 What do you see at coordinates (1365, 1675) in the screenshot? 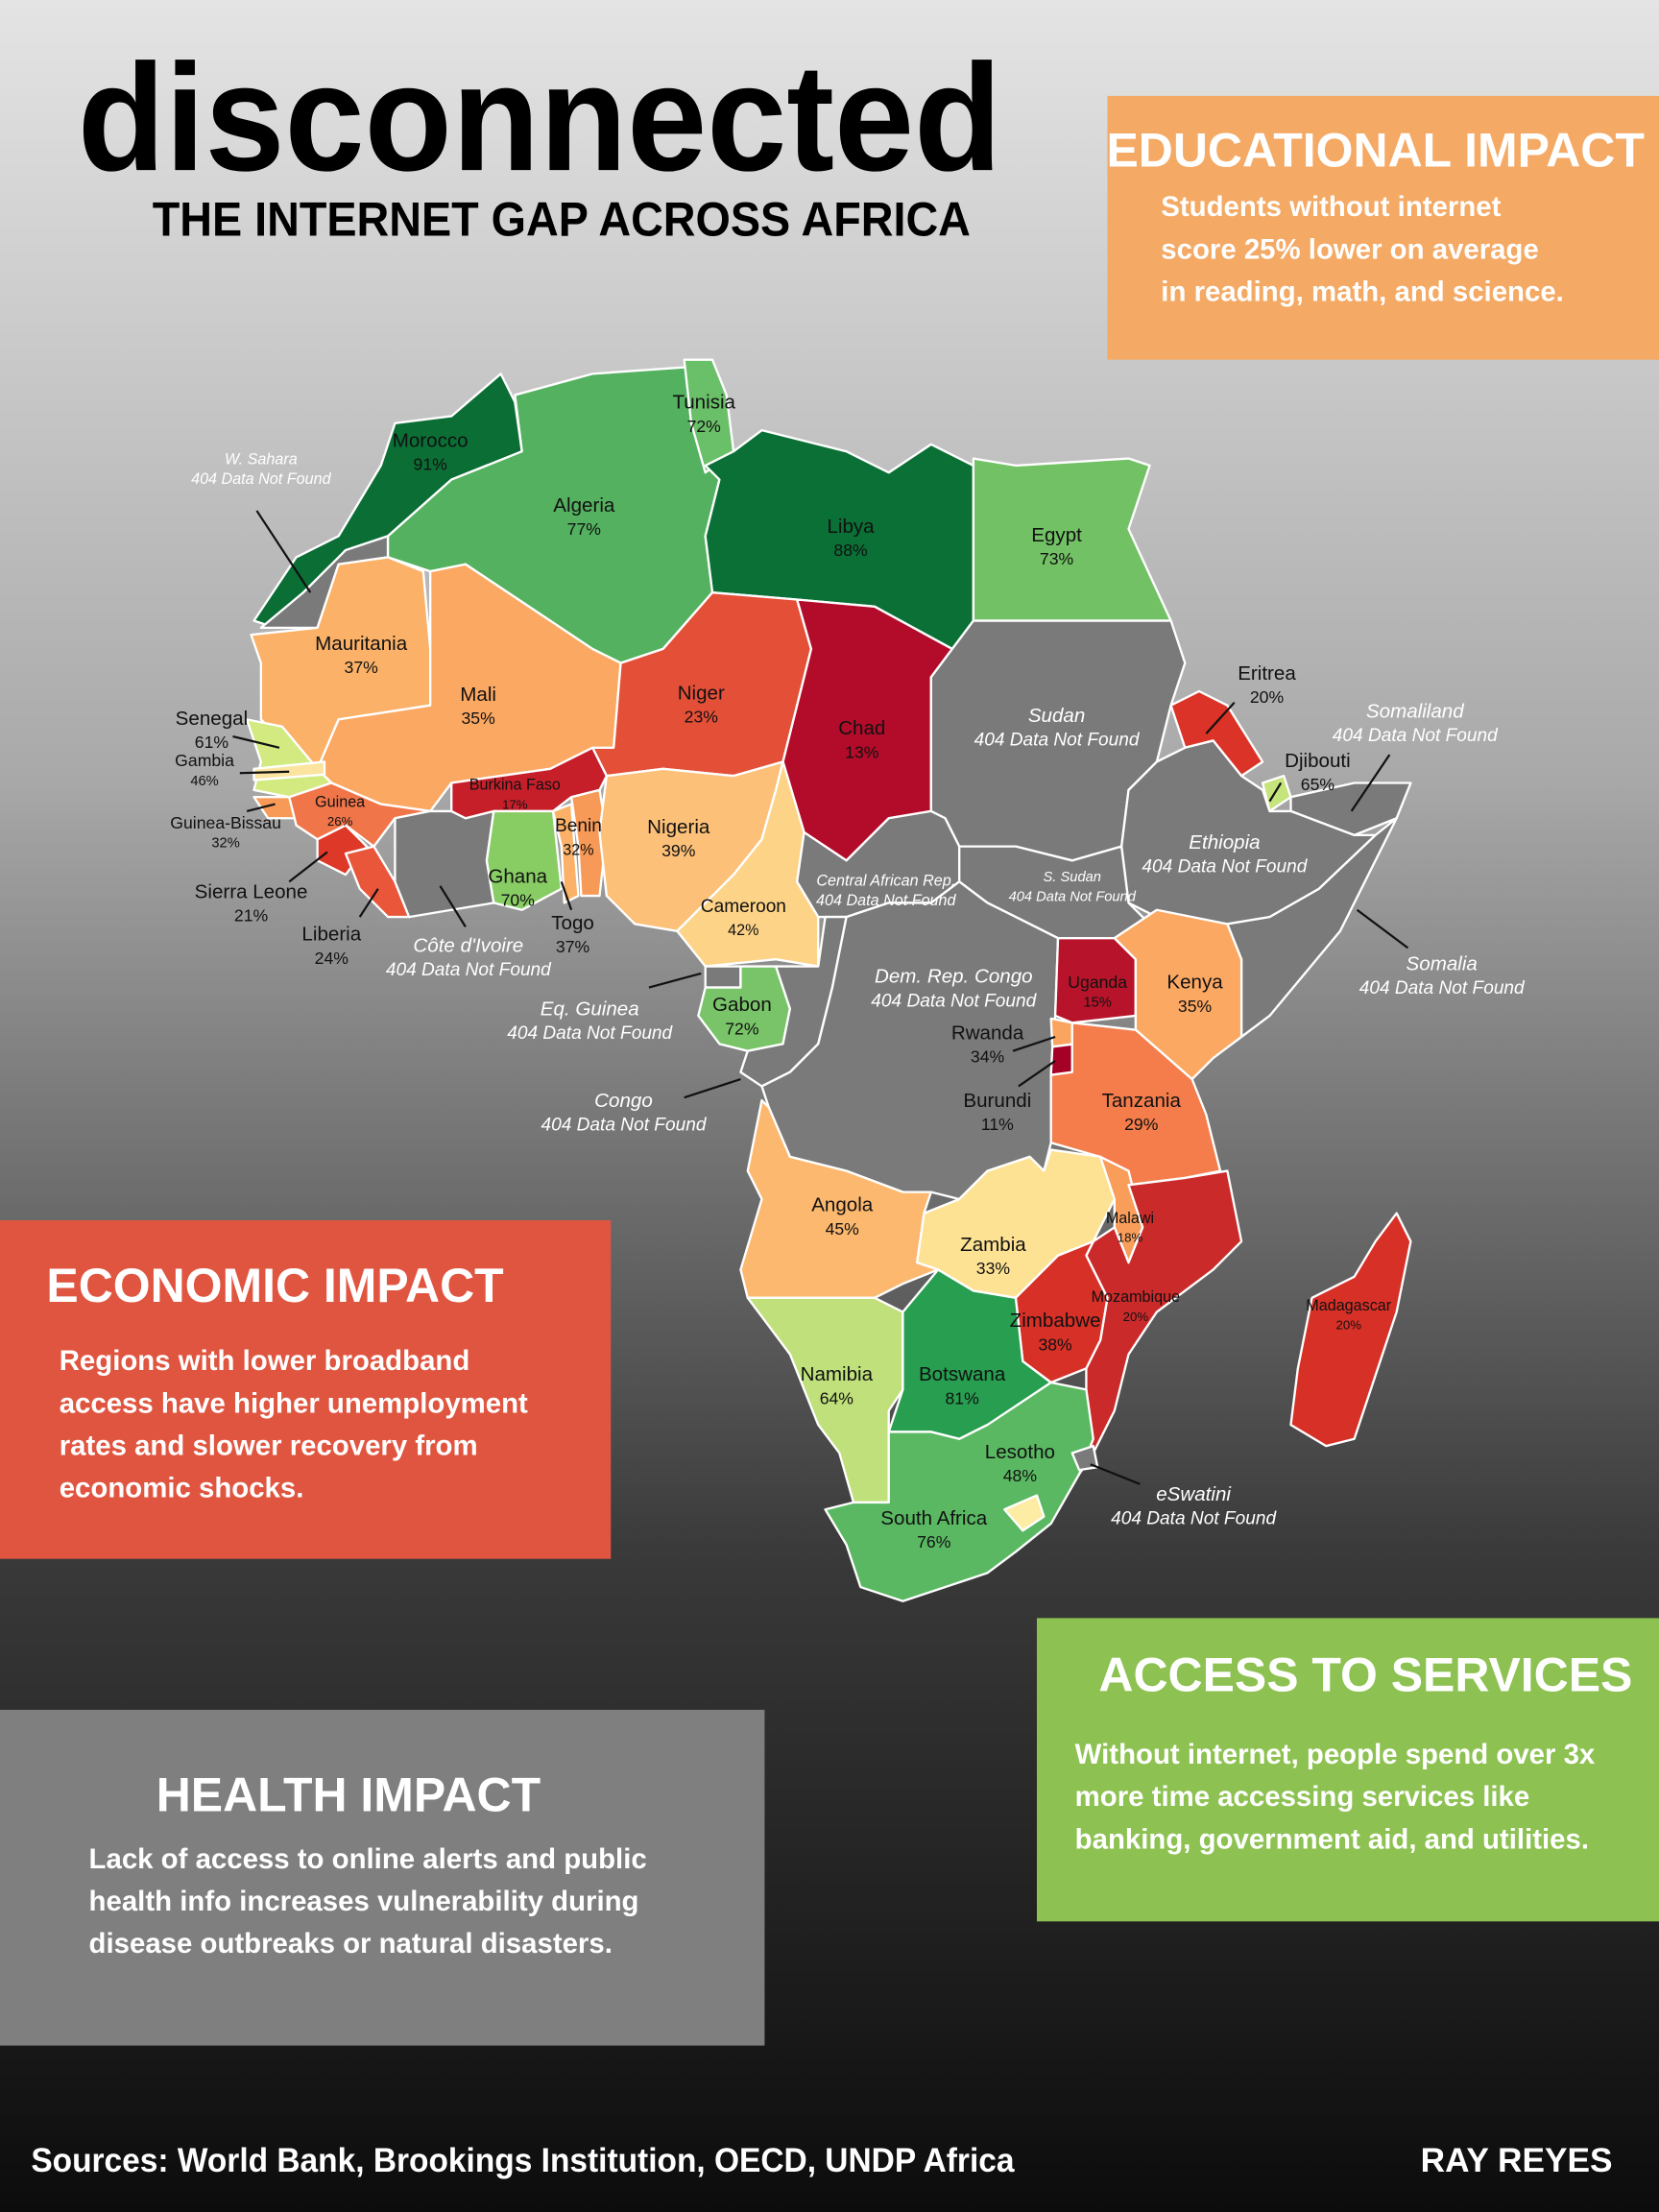
I see `panel-title: ACCESS TO SERVICES` at bounding box center [1365, 1675].